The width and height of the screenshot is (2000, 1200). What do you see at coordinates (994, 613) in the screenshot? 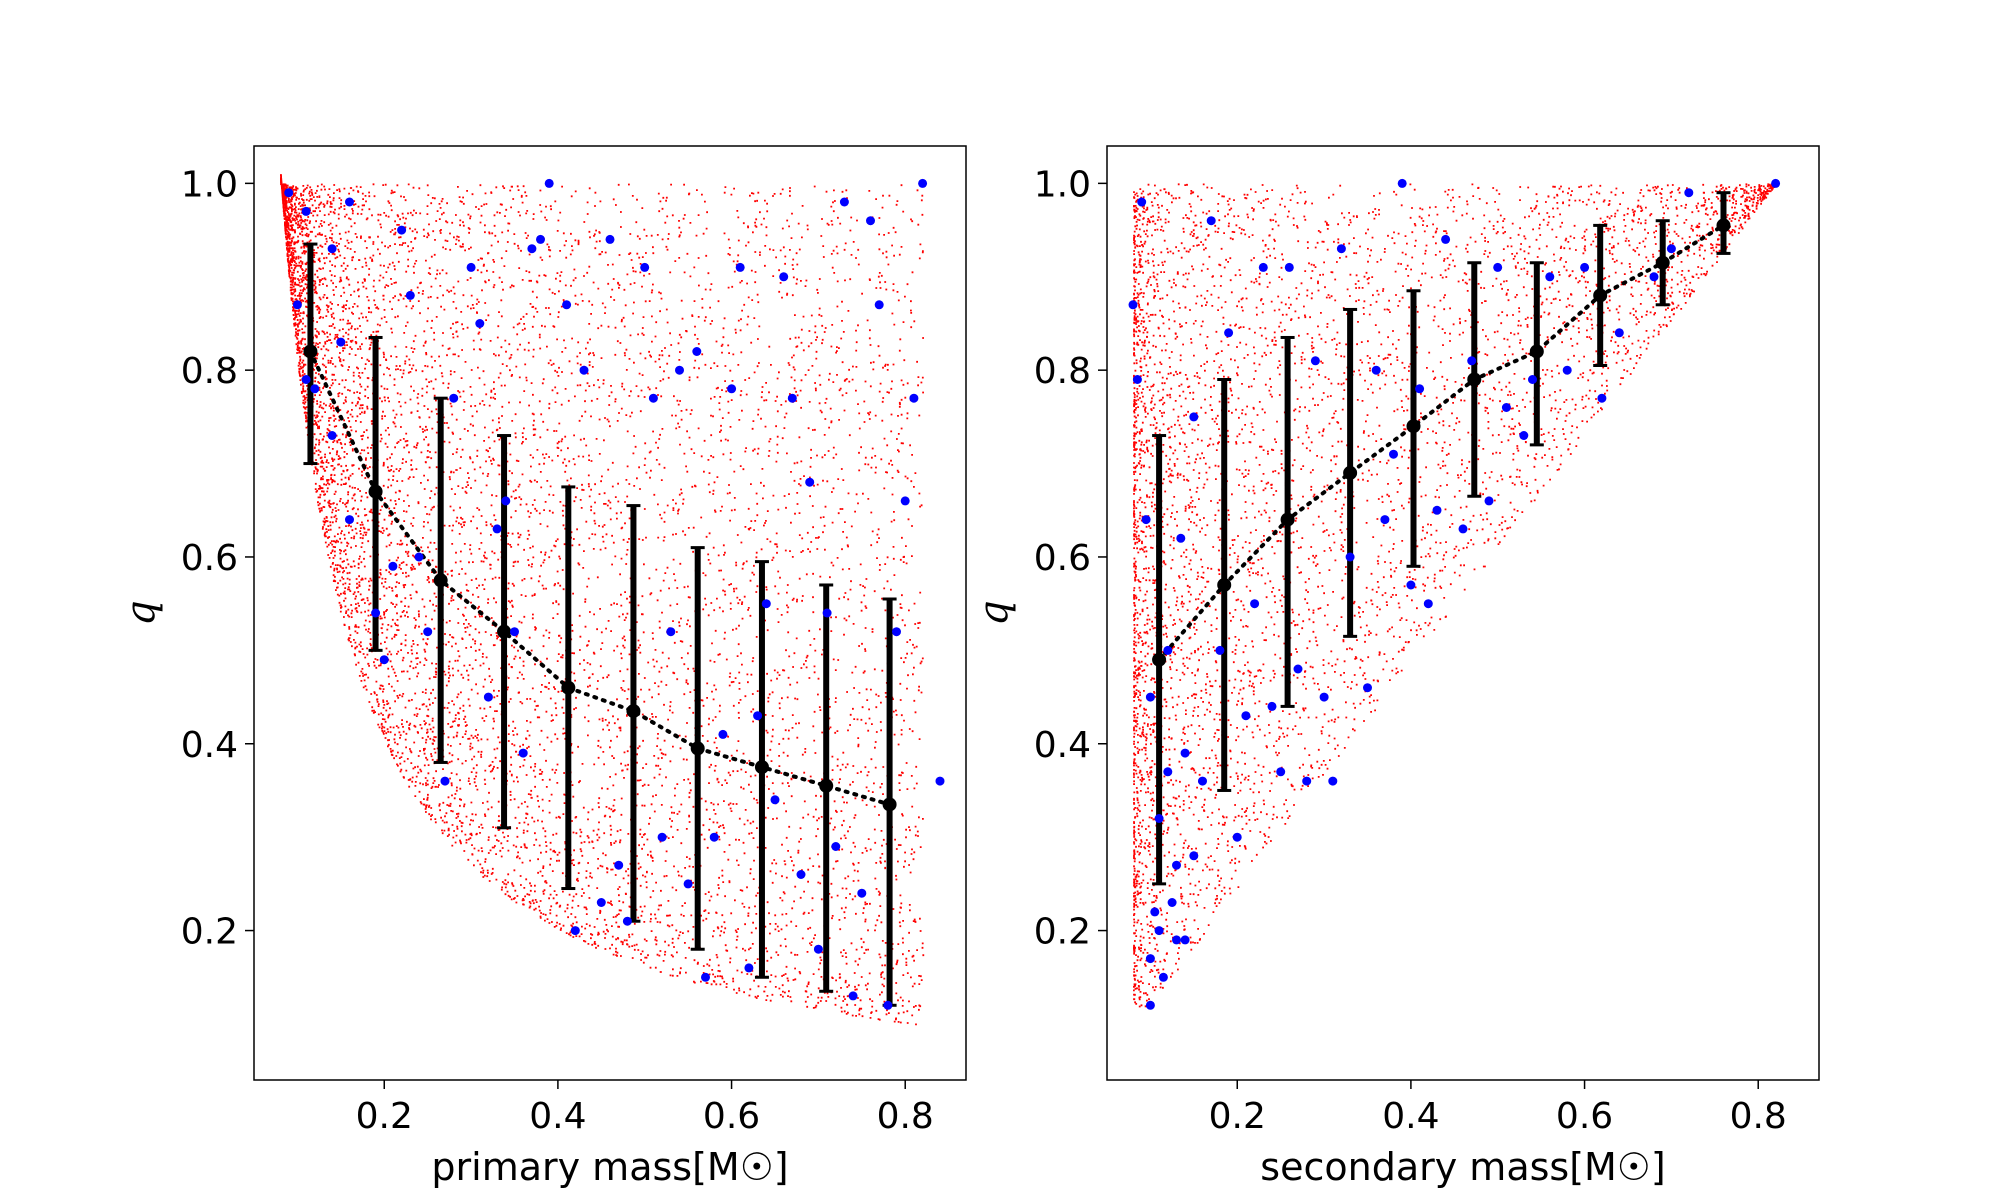
I see `right-y-axis-label: q` at bounding box center [994, 613].